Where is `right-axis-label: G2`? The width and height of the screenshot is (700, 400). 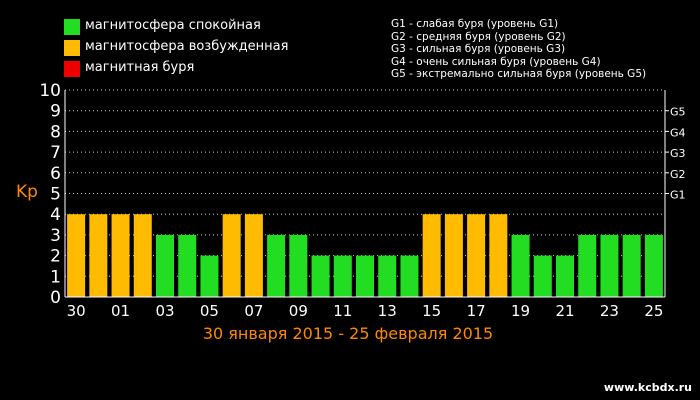 right-axis-label: G2 is located at coordinates (678, 174).